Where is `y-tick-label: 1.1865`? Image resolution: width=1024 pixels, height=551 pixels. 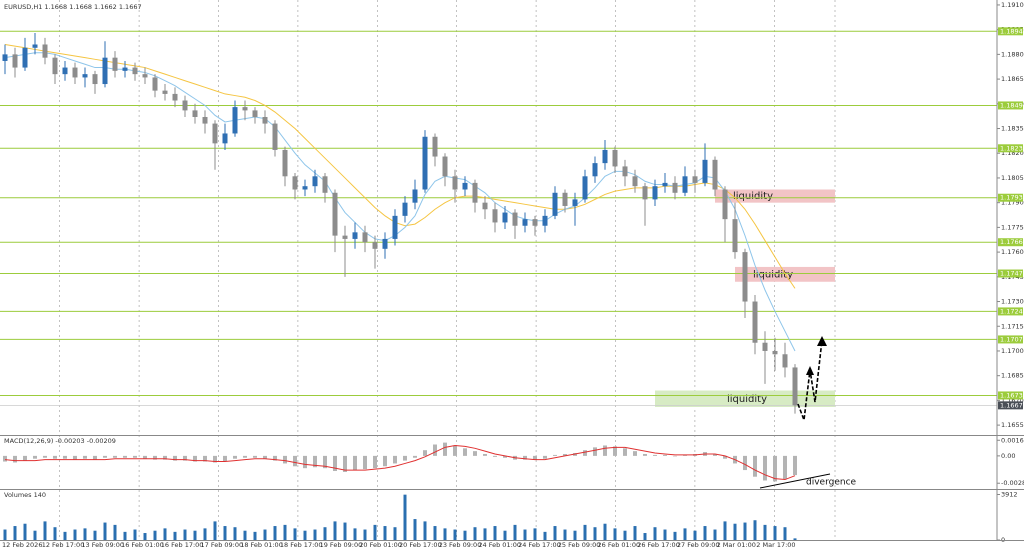 y-tick-label: 1.1865 is located at coordinates (1012, 79).